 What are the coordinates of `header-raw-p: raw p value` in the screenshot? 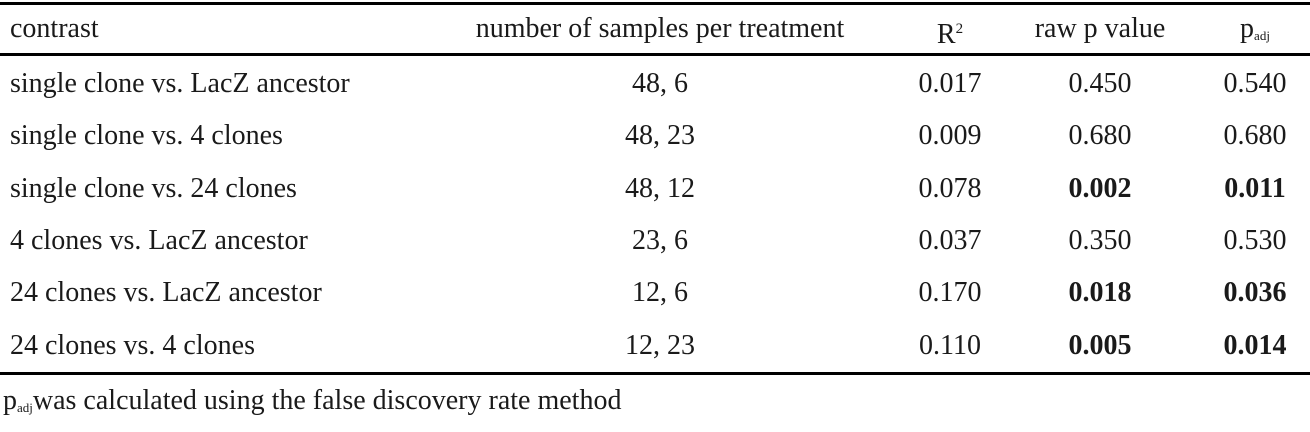 It's located at (1100, 28).